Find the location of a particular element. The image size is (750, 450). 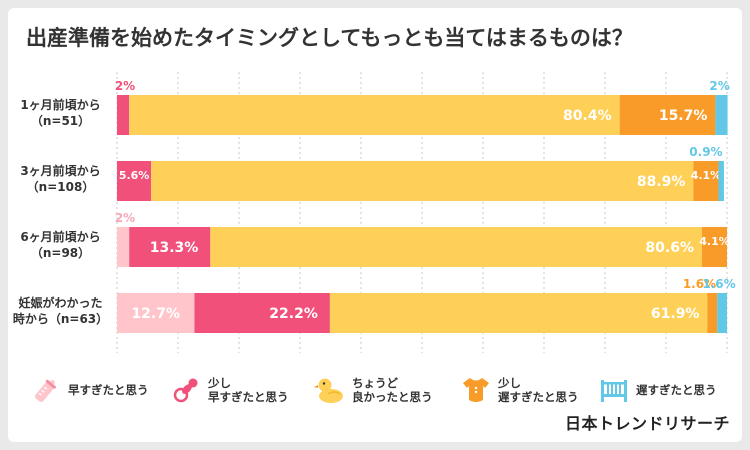

row-label-line1: 1ヶ月前頃から is located at coordinates (60, 105).